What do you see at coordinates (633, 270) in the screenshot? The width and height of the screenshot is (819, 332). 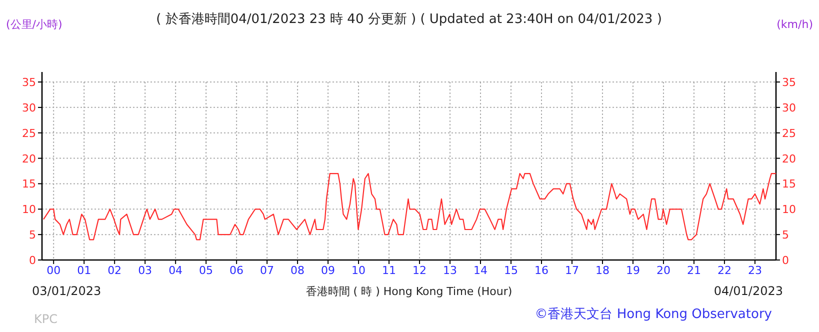 I see `x-tick-label: 19` at bounding box center [633, 270].